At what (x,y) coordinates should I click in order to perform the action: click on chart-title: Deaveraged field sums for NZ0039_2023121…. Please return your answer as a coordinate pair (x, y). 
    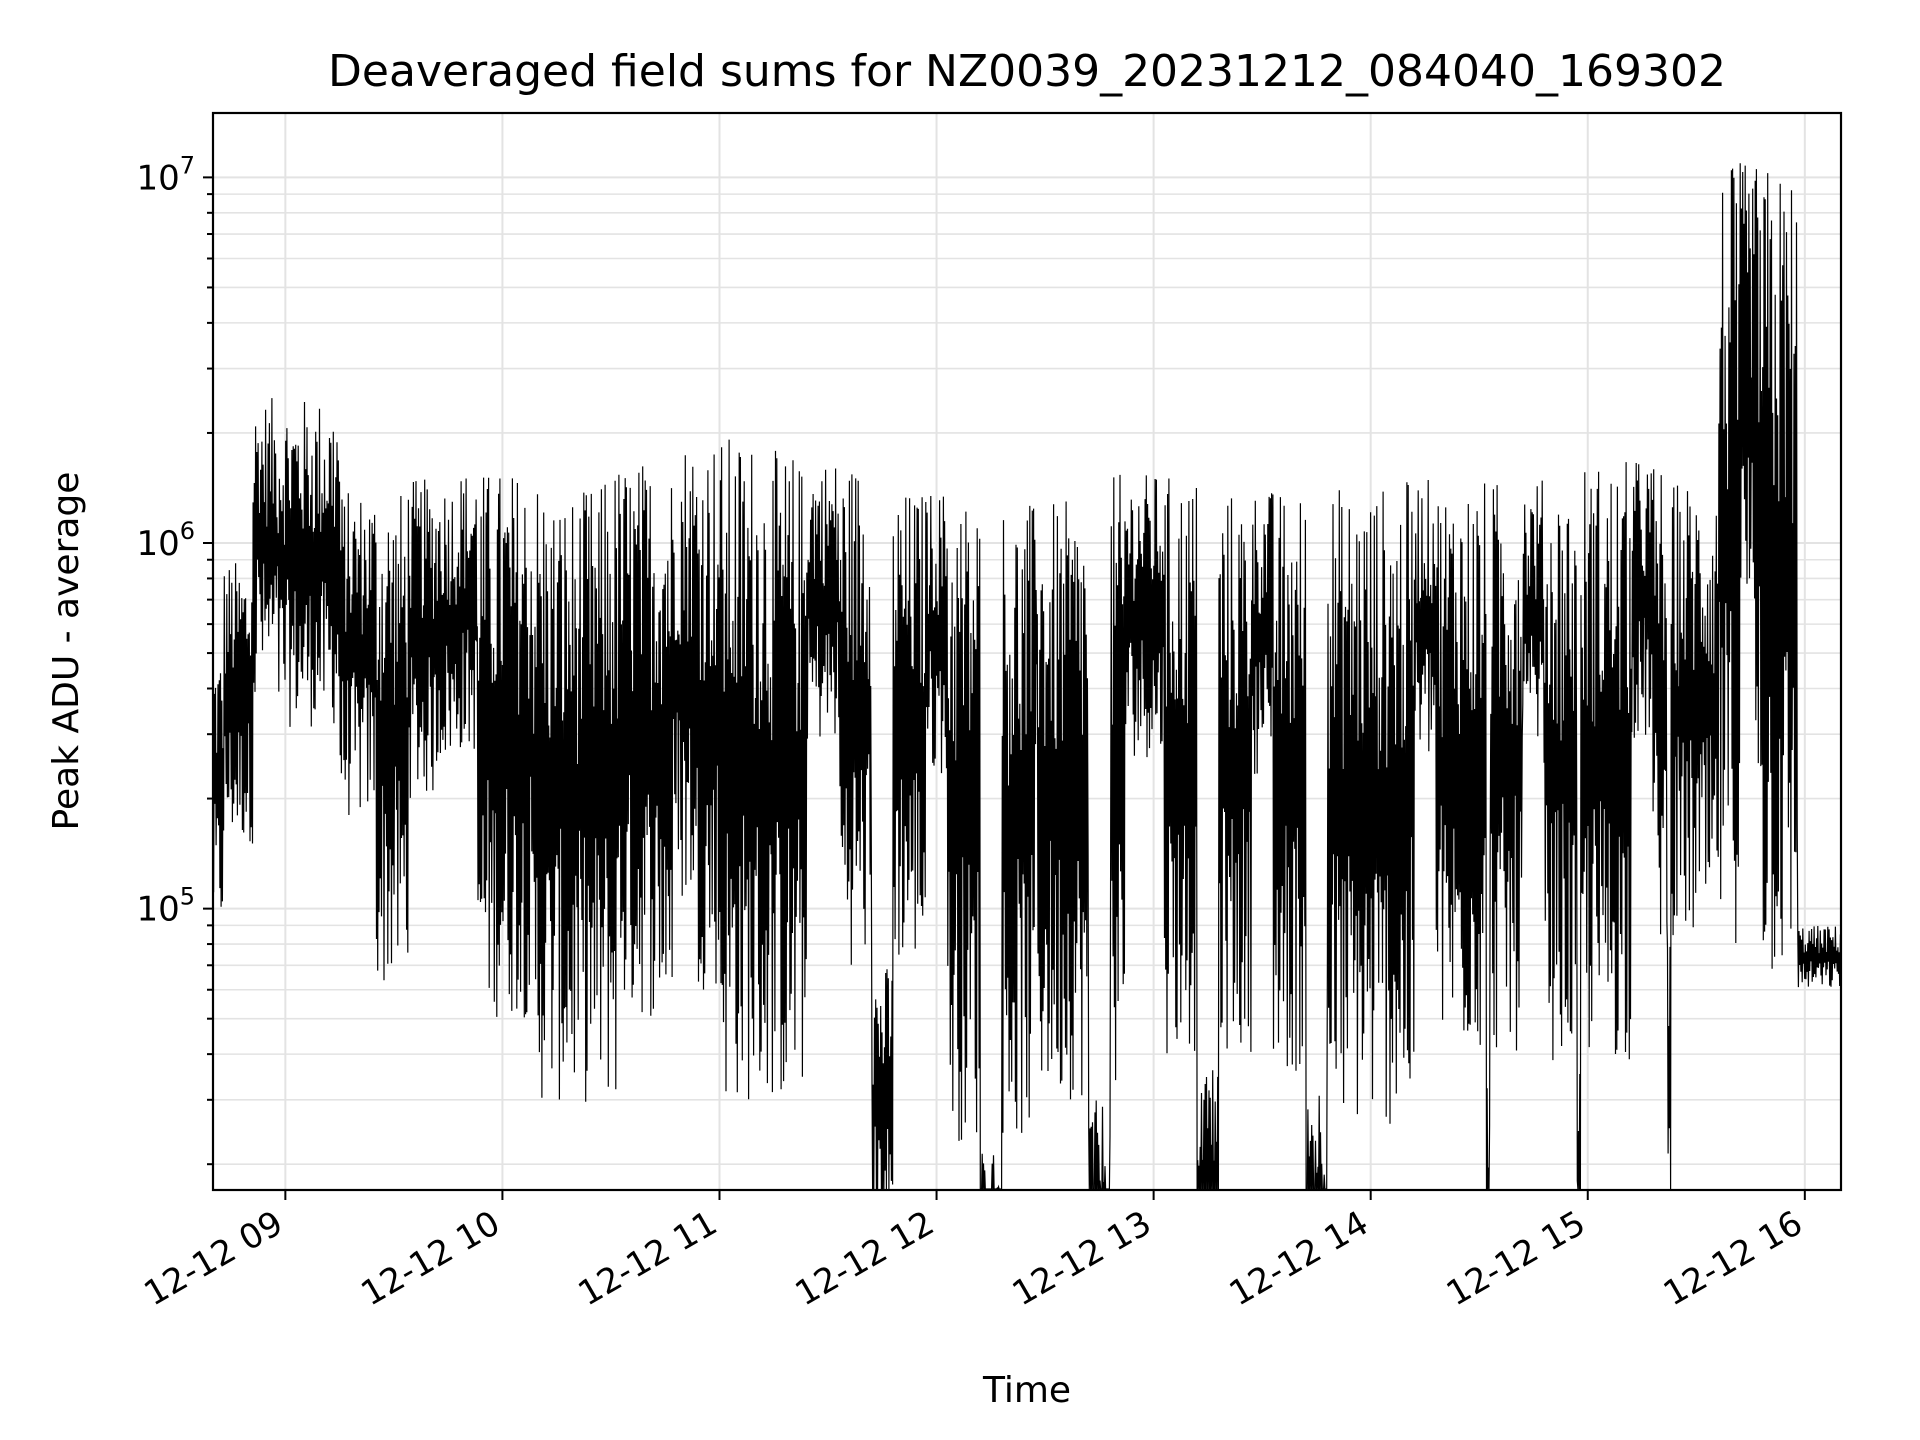
    Looking at the image, I should click on (1027, 71).